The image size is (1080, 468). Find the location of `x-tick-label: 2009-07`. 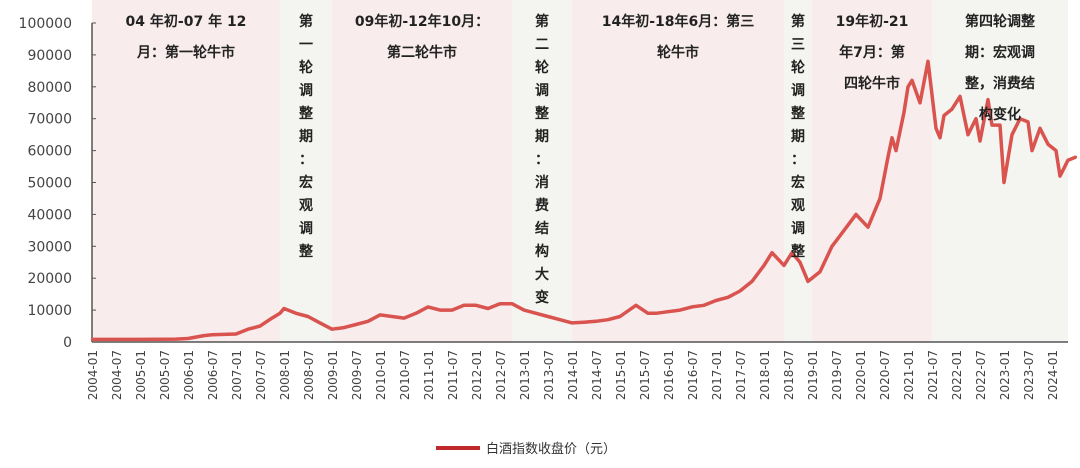

x-tick-label: 2009-07 is located at coordinates (357, 375).